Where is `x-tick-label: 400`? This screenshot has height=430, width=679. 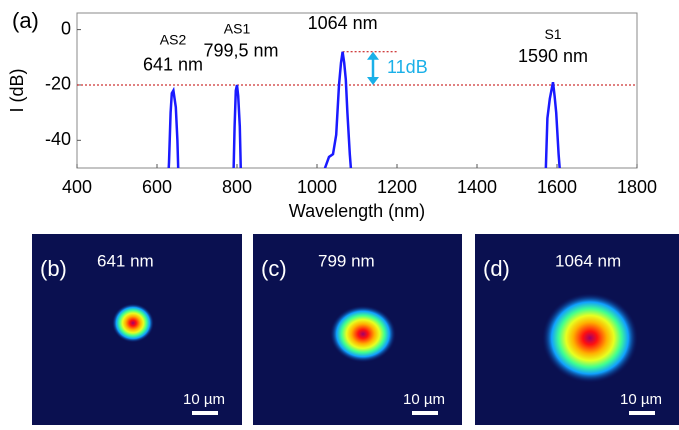 x-tick-label: 400 is located at coordinates (77, 187).